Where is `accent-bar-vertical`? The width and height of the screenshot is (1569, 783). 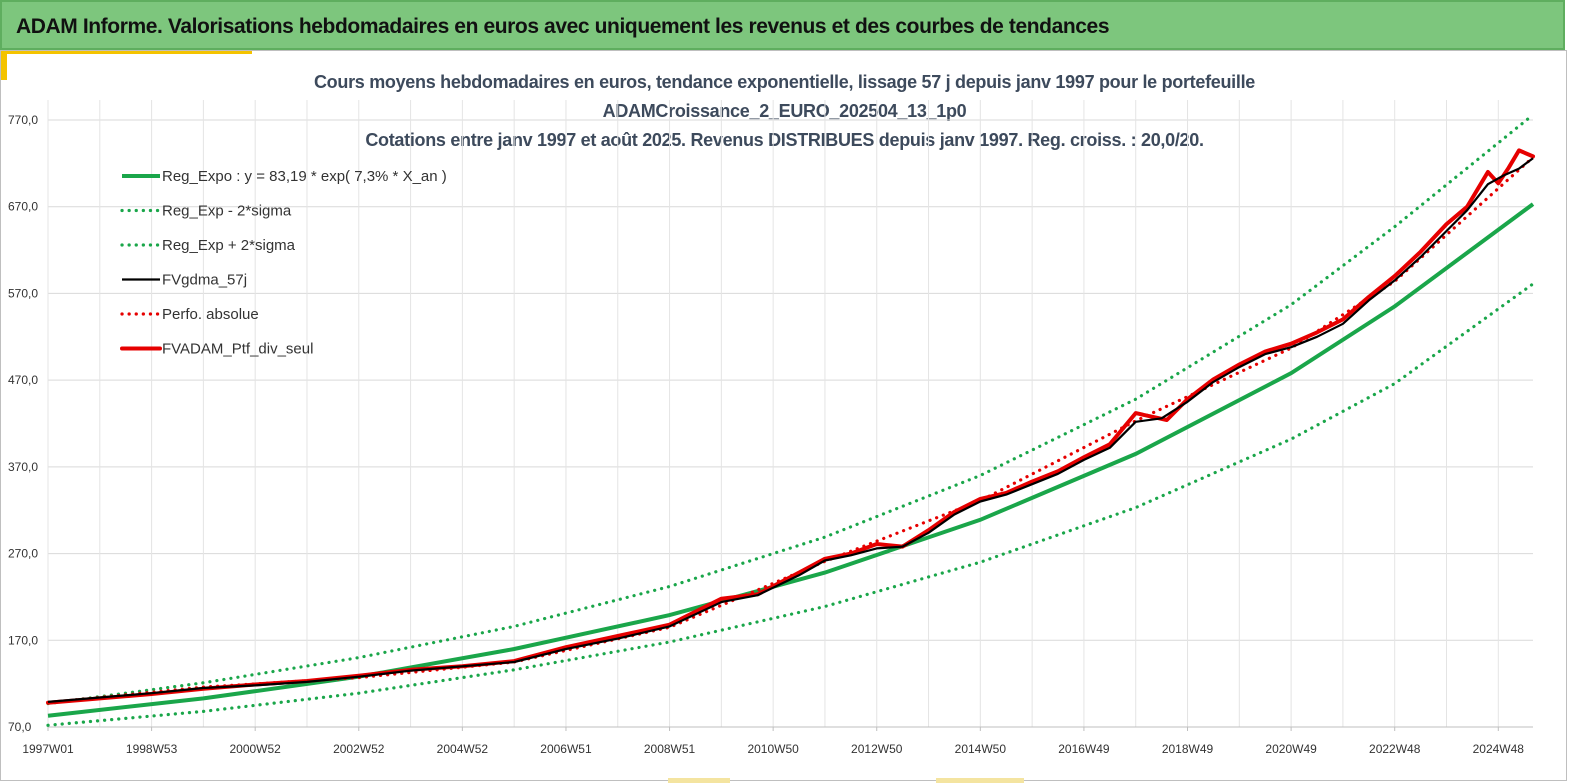 accent-bar-vertical is located at coordinates (3, 65).